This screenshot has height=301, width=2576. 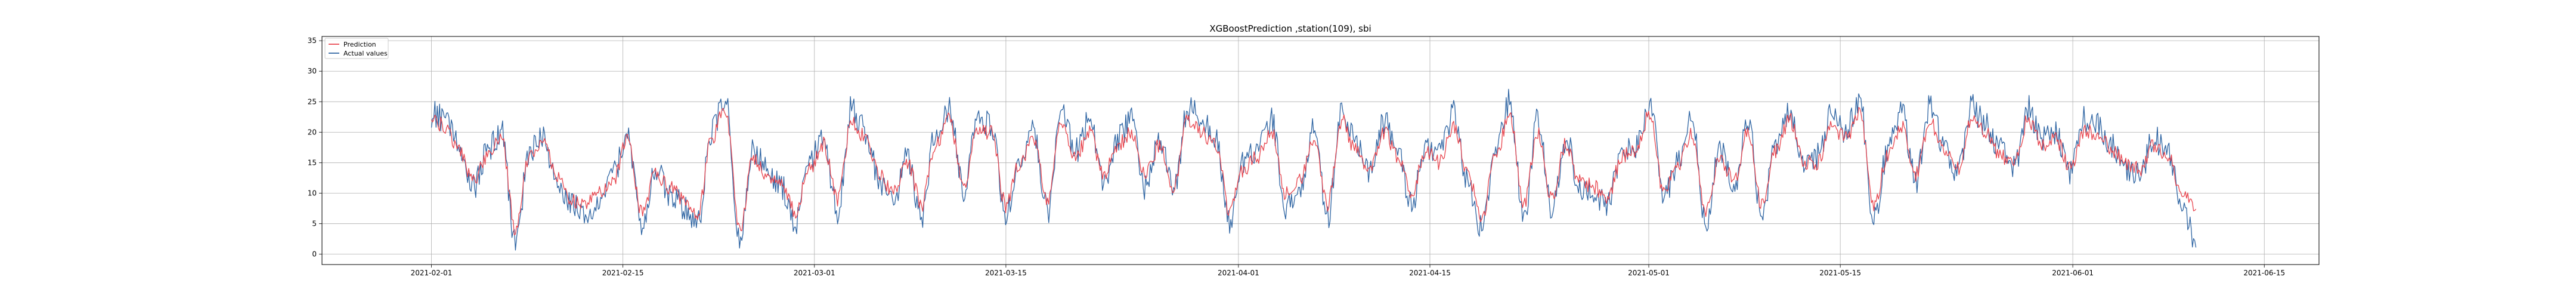 I want to click on y-tick-label: 5, so click(x=315, y=224).